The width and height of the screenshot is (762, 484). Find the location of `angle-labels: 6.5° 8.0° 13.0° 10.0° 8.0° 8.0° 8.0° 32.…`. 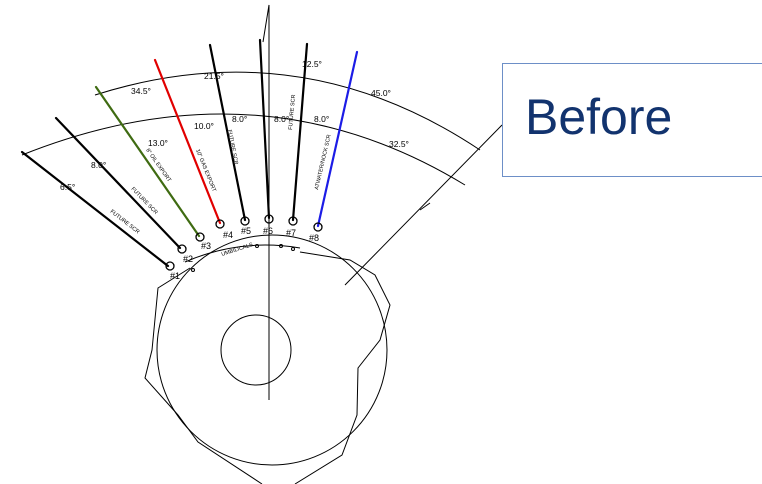

angle-labels: 6.5° 8.0° 13.0° 10.0° 8.0° 8.0° 8.0° 32.… is located at coordinates (234, 125).